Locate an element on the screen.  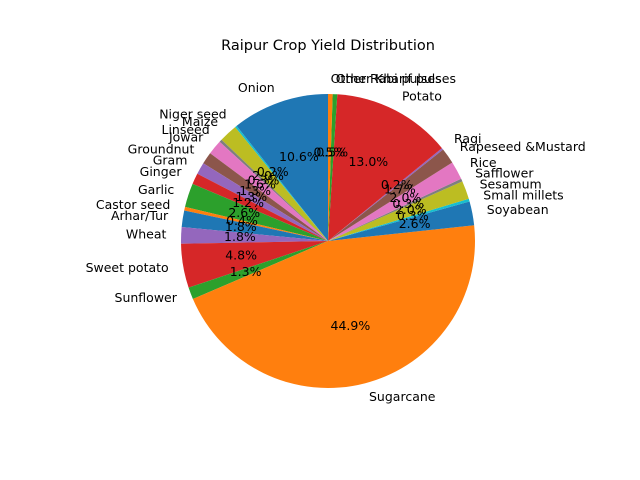
pie-slice-rice is located at coordinates (395, 201).